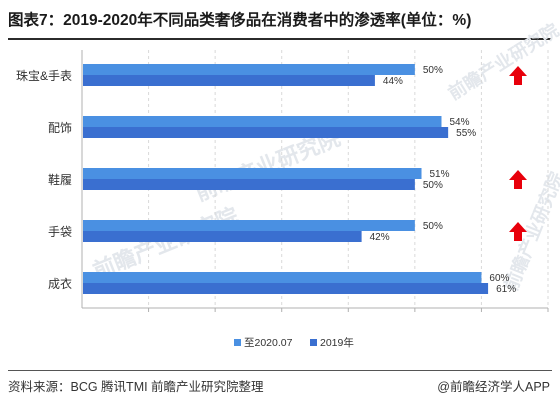  What do you see at coordinates (268, 343) in the screenshot?
I see `legend-label: 至2020.07` at bounding box center [268, 343].